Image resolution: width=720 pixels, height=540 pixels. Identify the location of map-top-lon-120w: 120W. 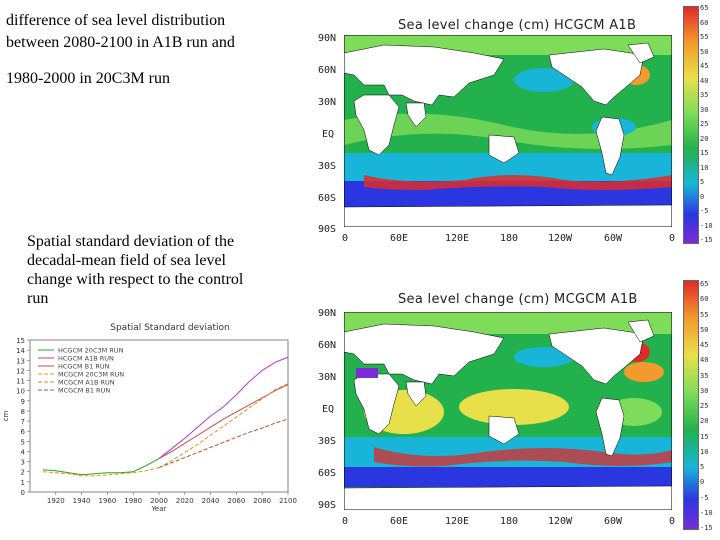
(560, 238).